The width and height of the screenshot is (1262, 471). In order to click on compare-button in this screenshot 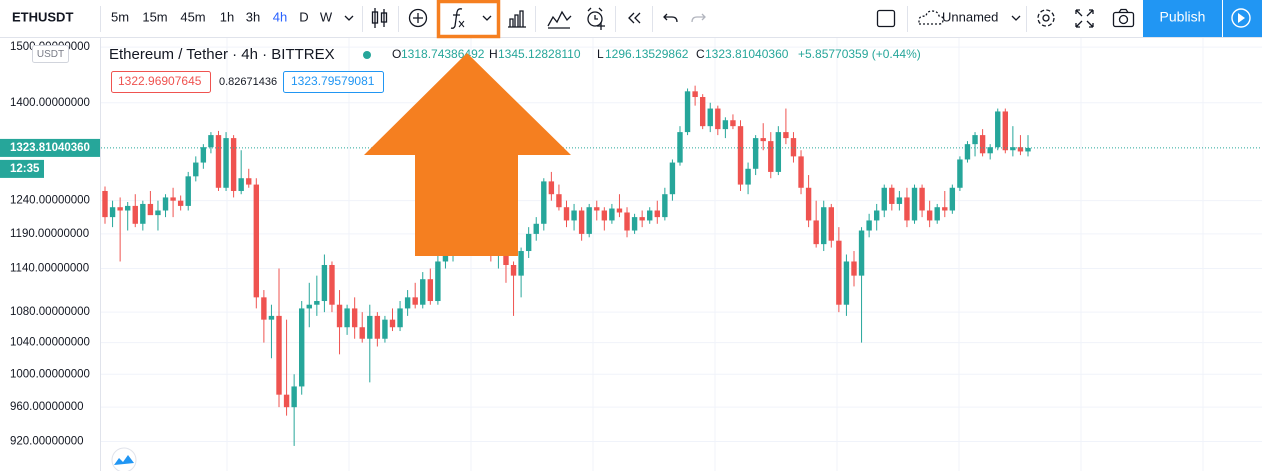, I will do `click(418, 18)`.